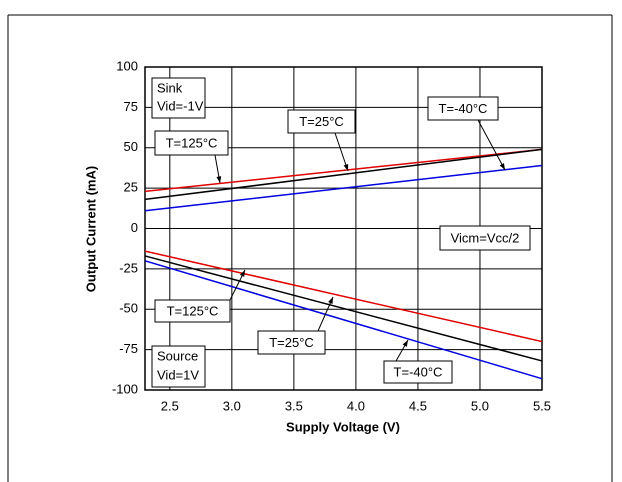  Describe the element at coordinates (480, 405) in the screenshot. I see `x-tick-label: 5.0` at that location.